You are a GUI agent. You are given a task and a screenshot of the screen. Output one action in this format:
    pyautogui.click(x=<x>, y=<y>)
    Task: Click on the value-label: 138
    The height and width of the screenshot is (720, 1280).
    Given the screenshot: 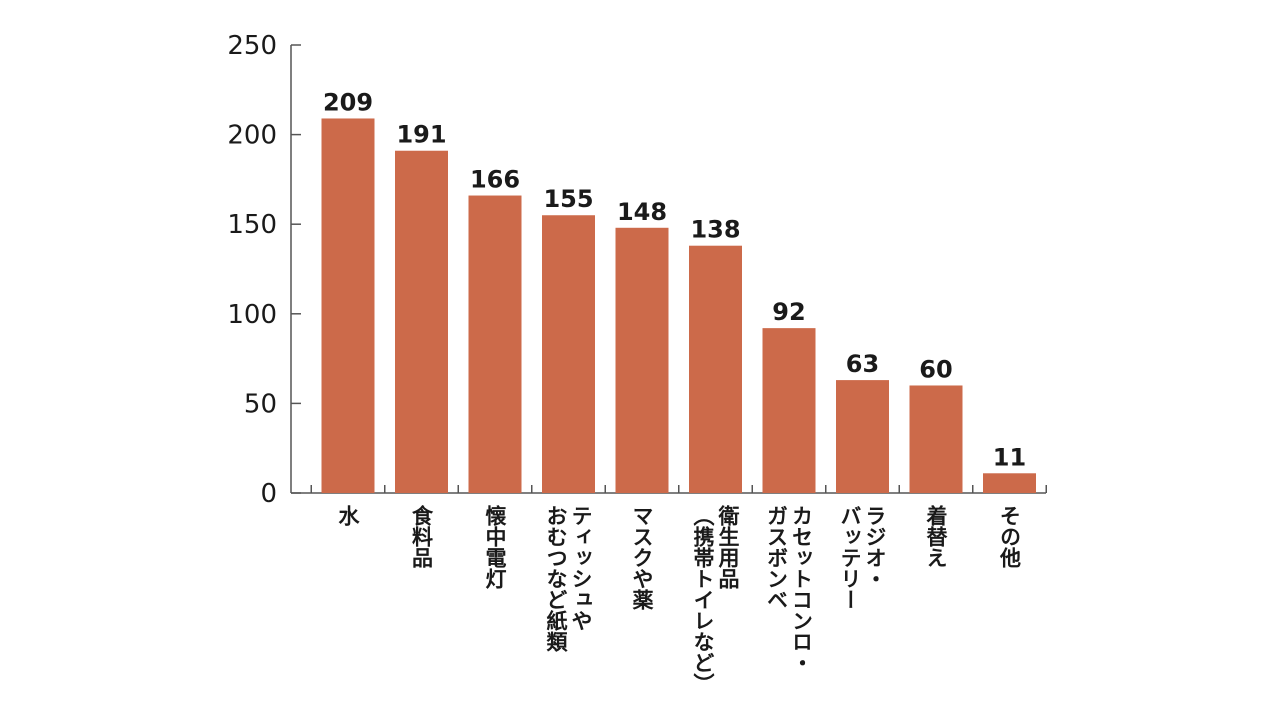 What is the action you would take?
    pyautogui.click(x=715, y=230)
    